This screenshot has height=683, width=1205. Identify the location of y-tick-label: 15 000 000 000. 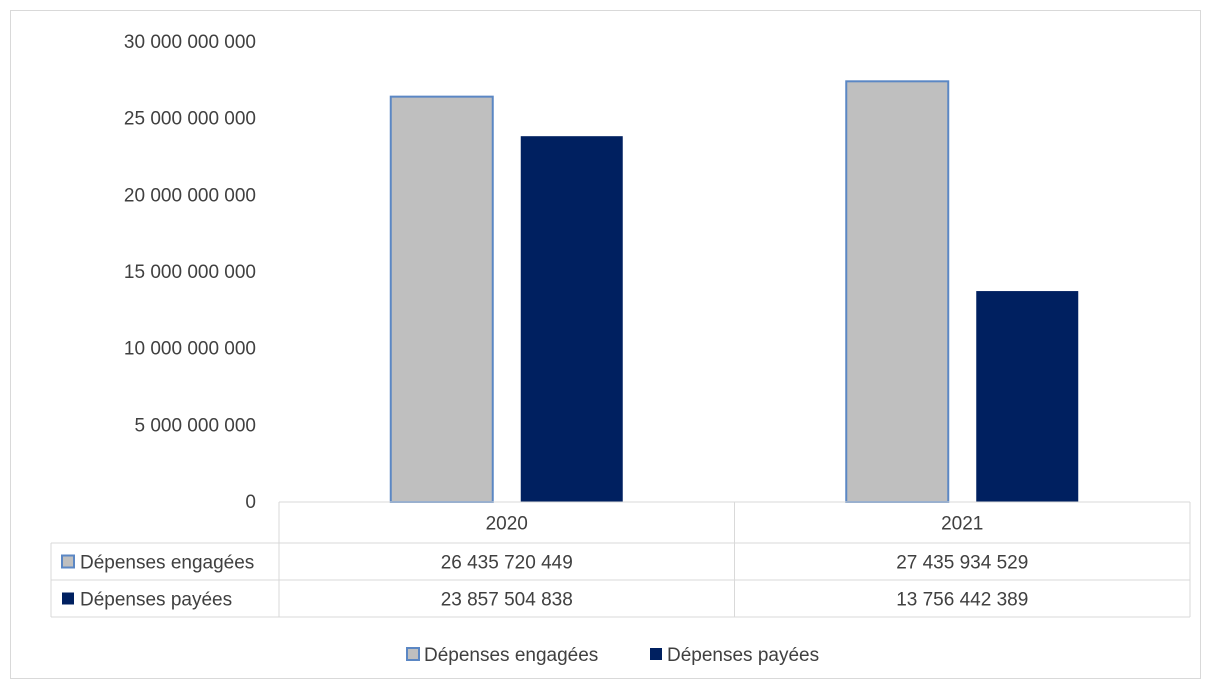
(190, 272).